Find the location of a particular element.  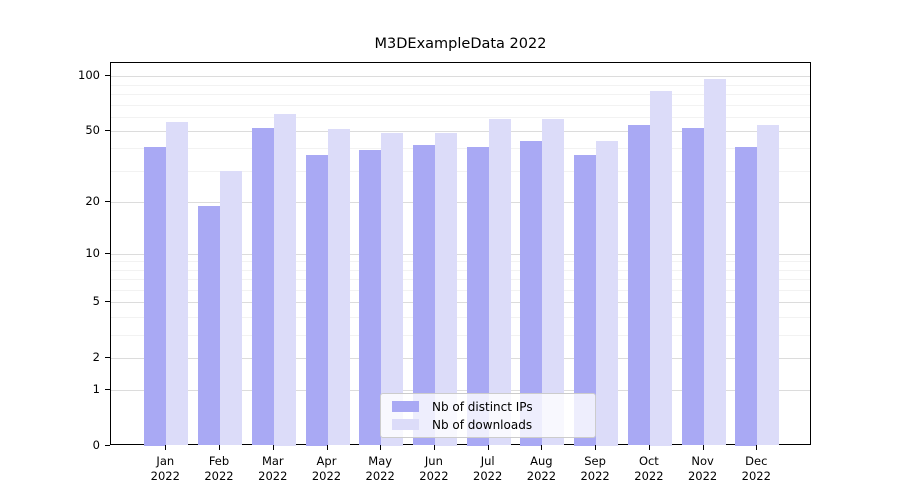

y-tick-label-0: 0 is located at coordinates (96, 444).